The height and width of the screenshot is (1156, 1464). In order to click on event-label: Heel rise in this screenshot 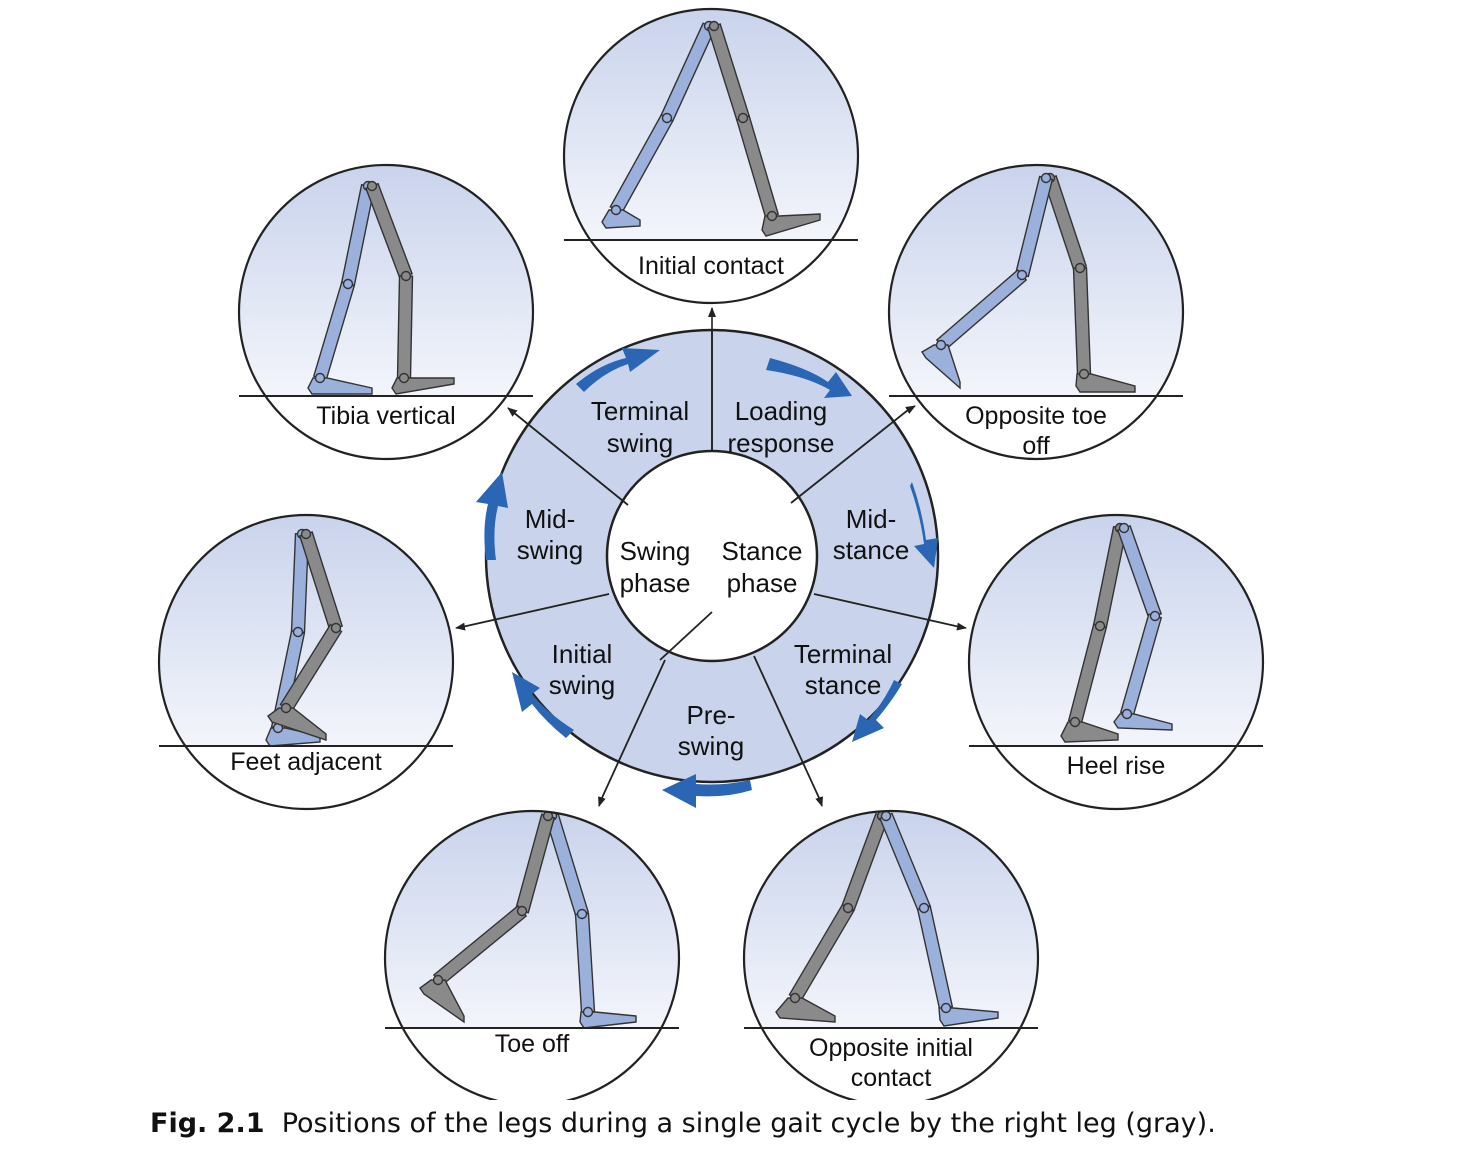, I will do `click(1116, 766)`.